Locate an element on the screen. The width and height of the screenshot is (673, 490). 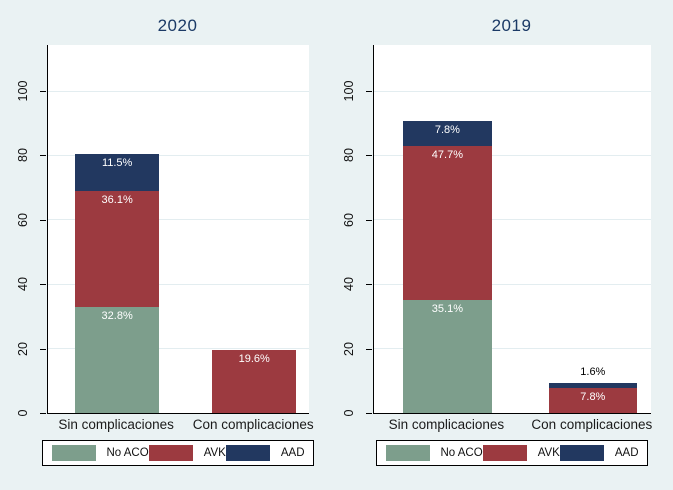
bar-segment-label: 35.1% is located at coordinates (447, 308).